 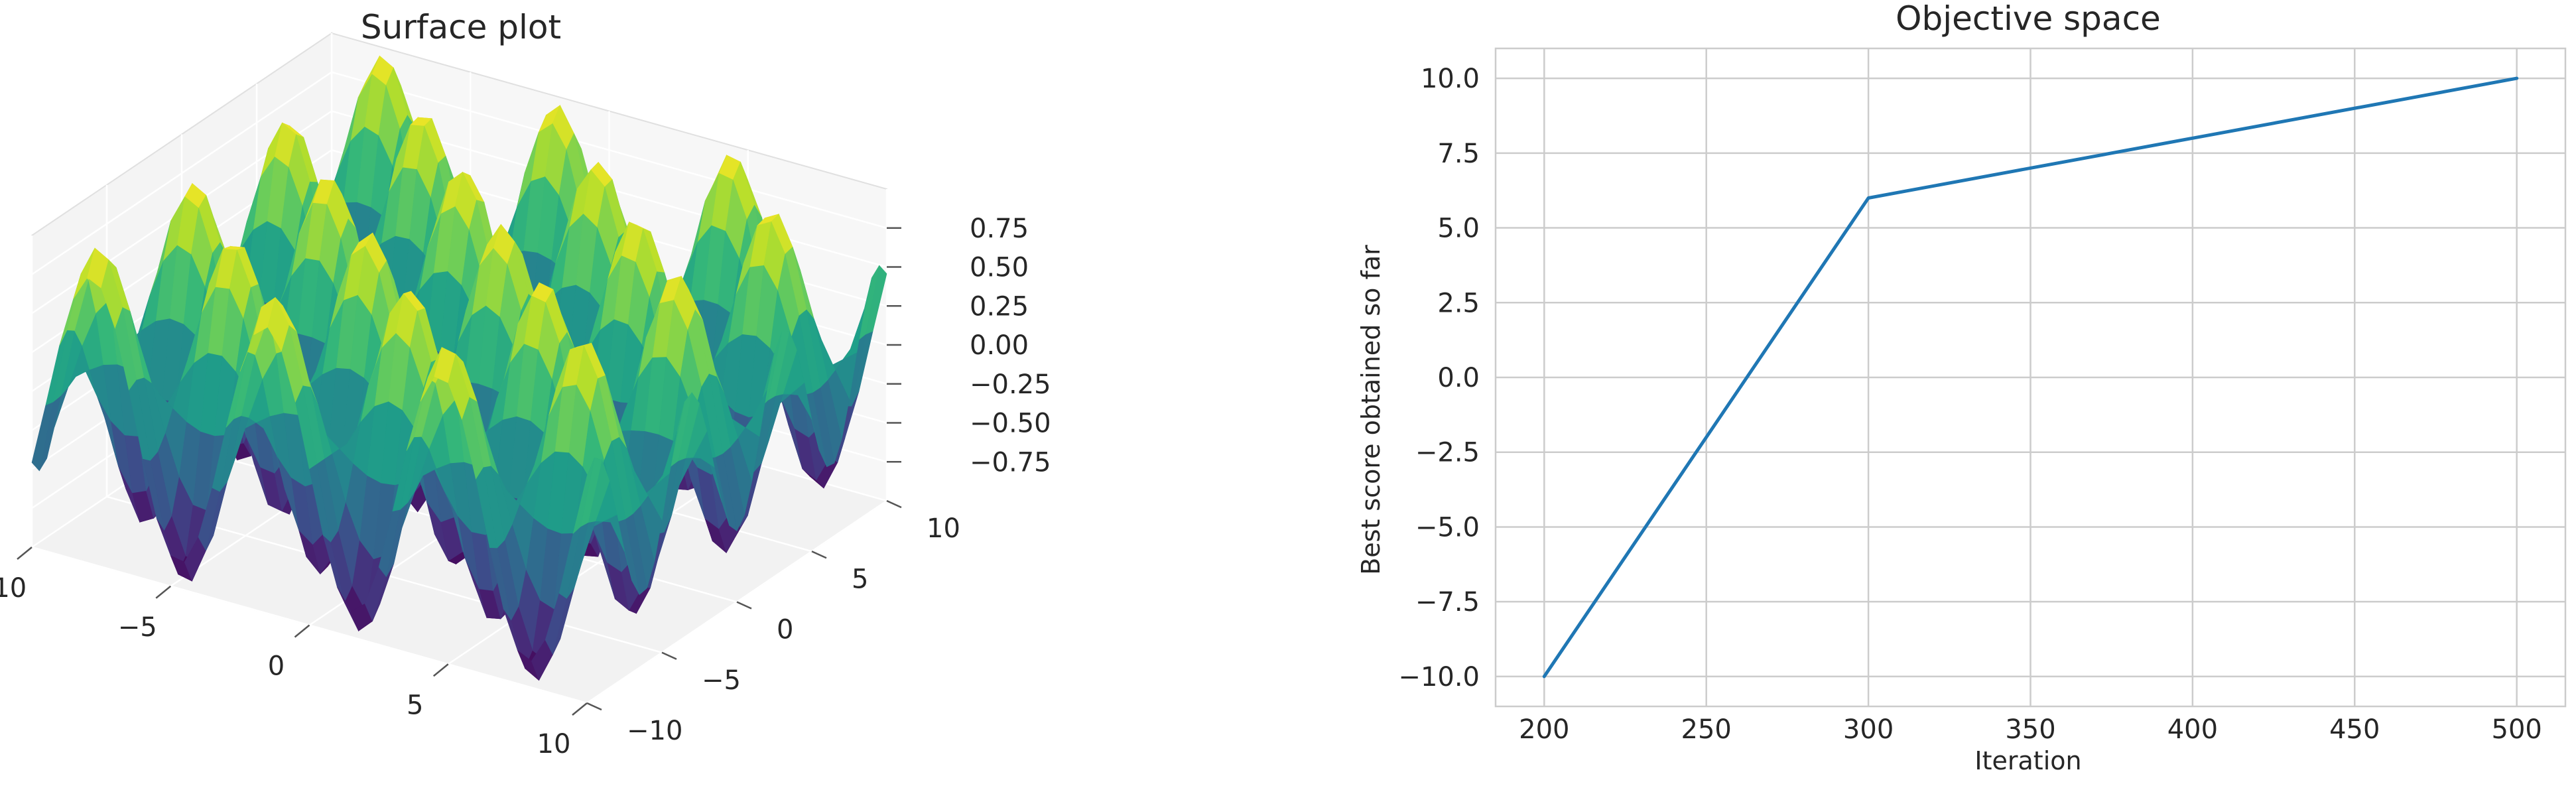 I want to click on line-chart-y-tick-label: −10.0, so click(x=1439, y=677).